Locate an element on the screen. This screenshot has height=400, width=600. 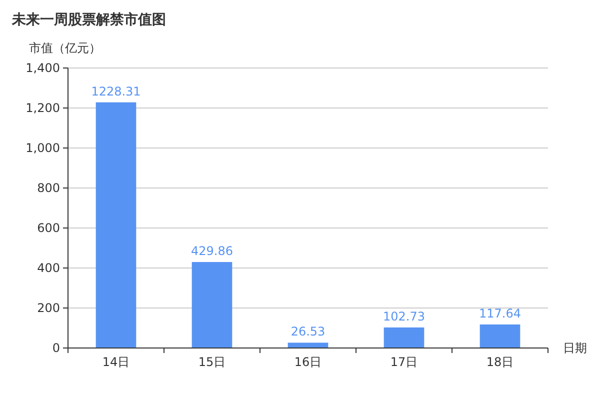
y-tick-label: 600 is located at coordinates (48, 228).